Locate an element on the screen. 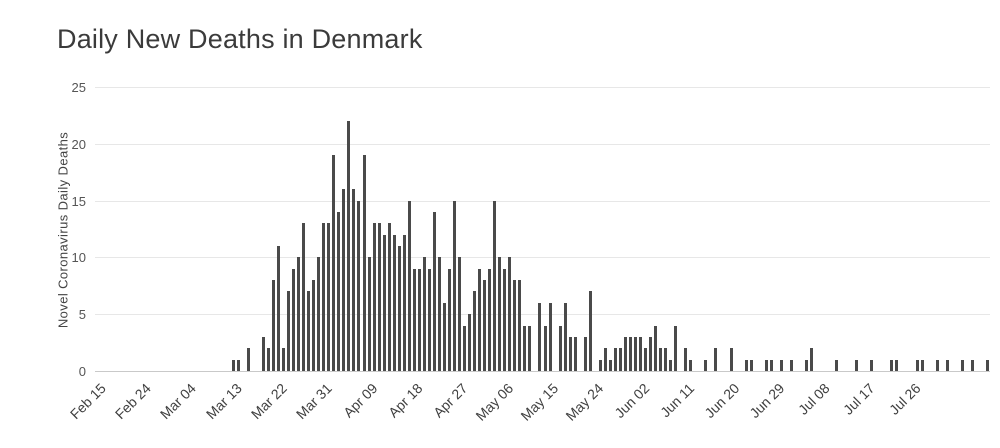 This screenshot has height=448, width=1000. x-tick-label: Jun 02 is located at coordinates (631, 401).